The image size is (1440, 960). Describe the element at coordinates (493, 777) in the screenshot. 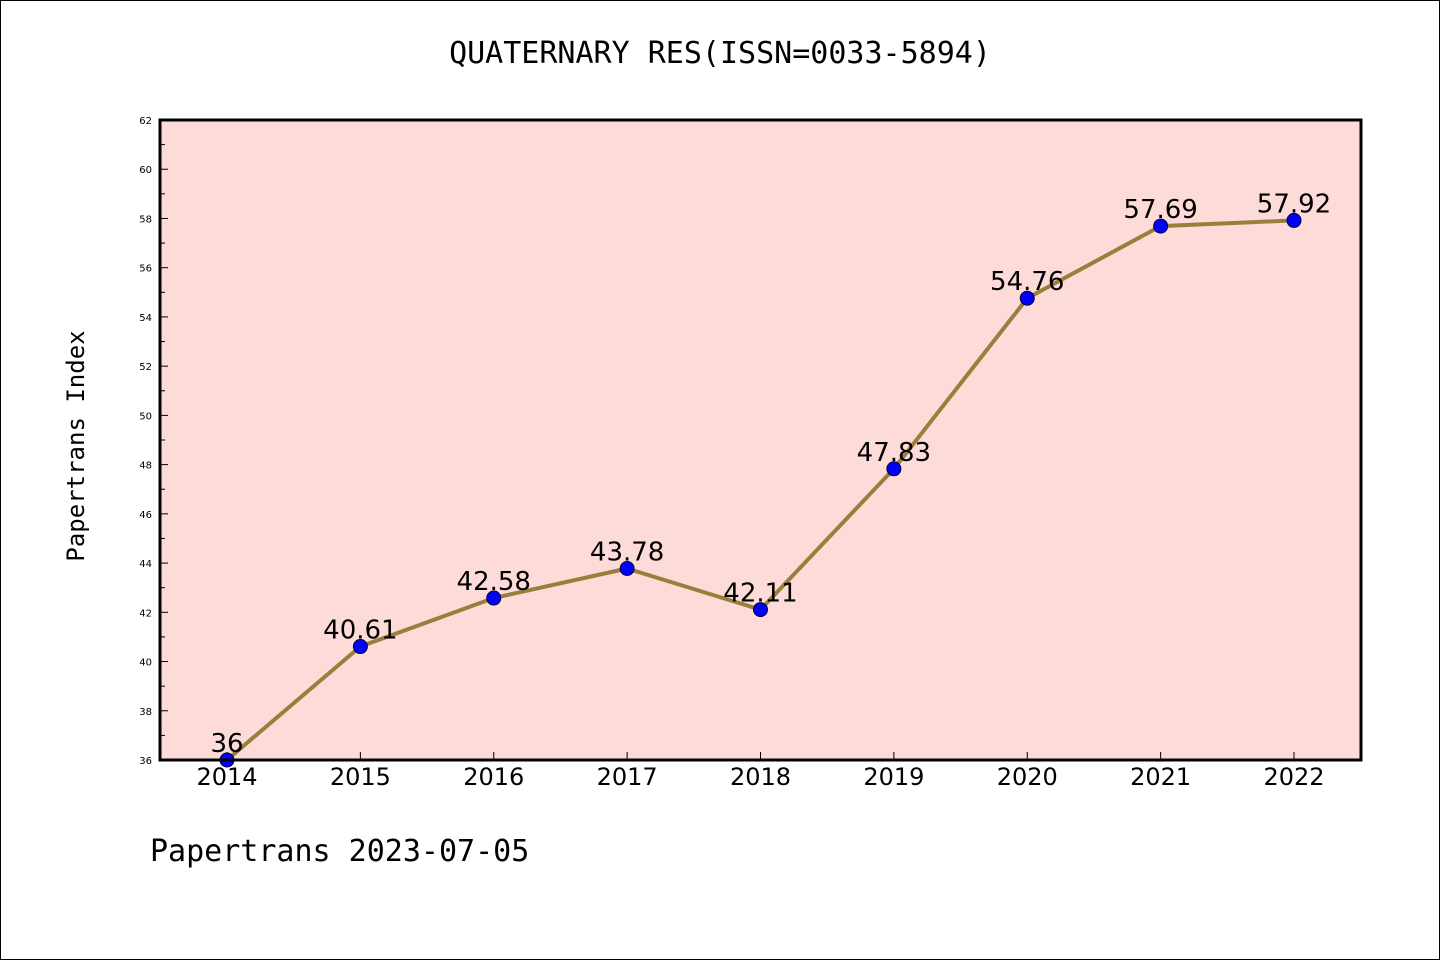

I see `x-tick-label: 2016` at that location.